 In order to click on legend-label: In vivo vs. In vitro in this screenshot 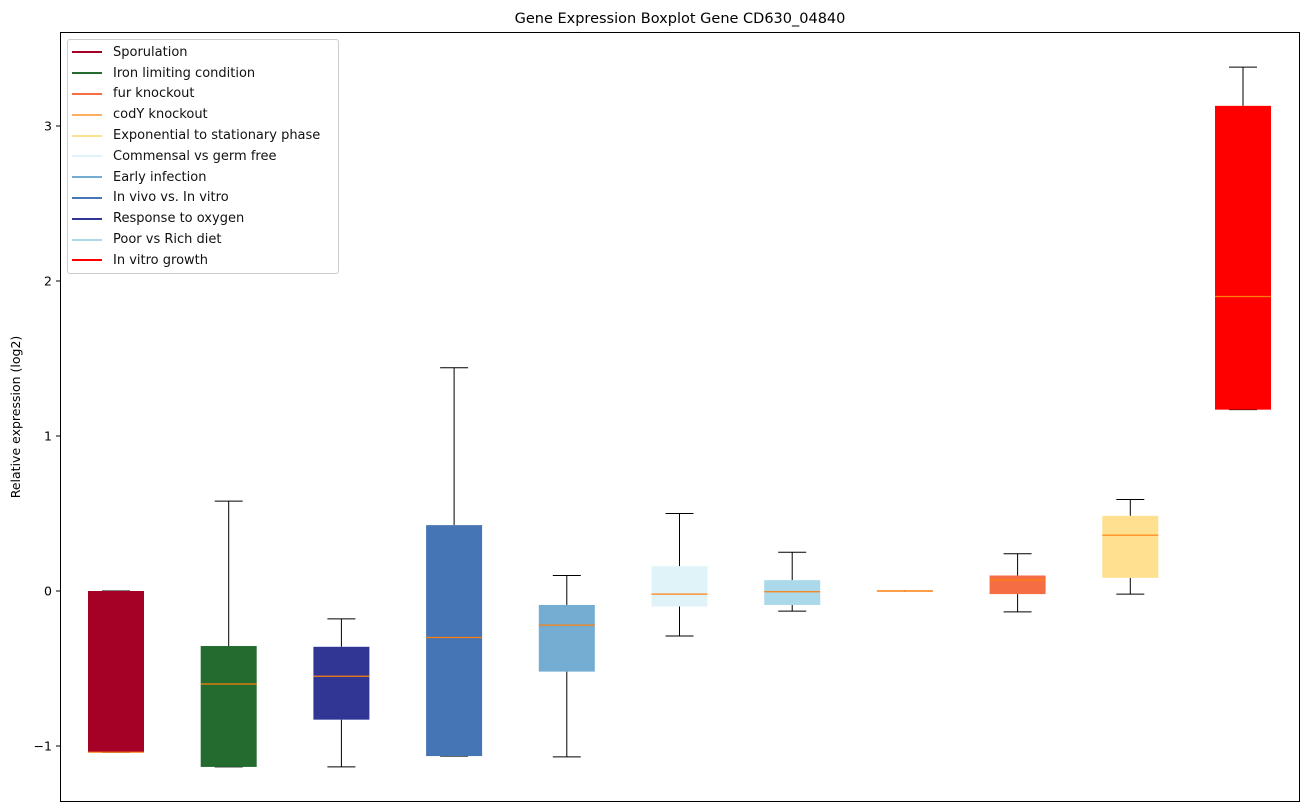, I will do `click(171, 198)`.